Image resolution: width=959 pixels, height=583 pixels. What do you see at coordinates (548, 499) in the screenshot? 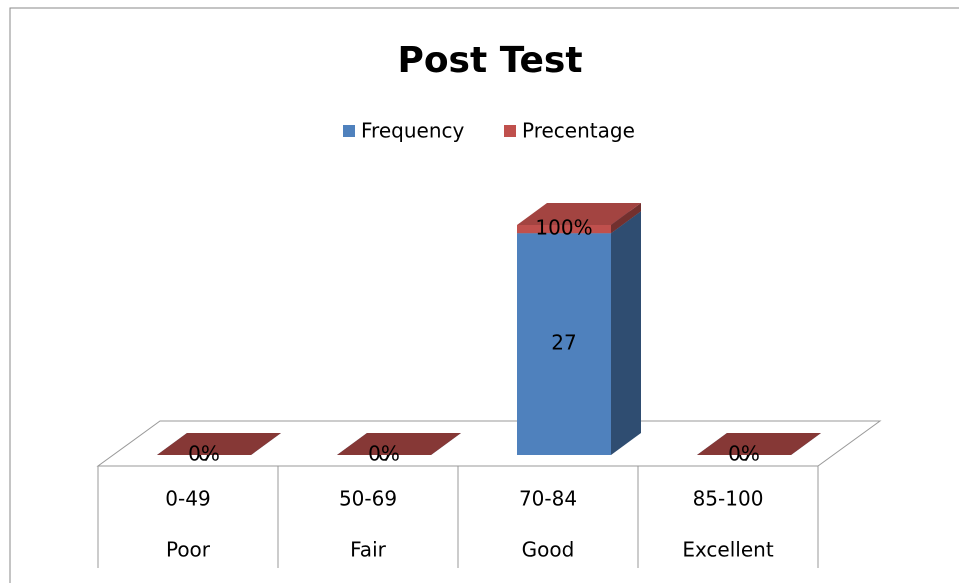
I see `x-tick-label: 70-84` at bounding box center [548, 499].